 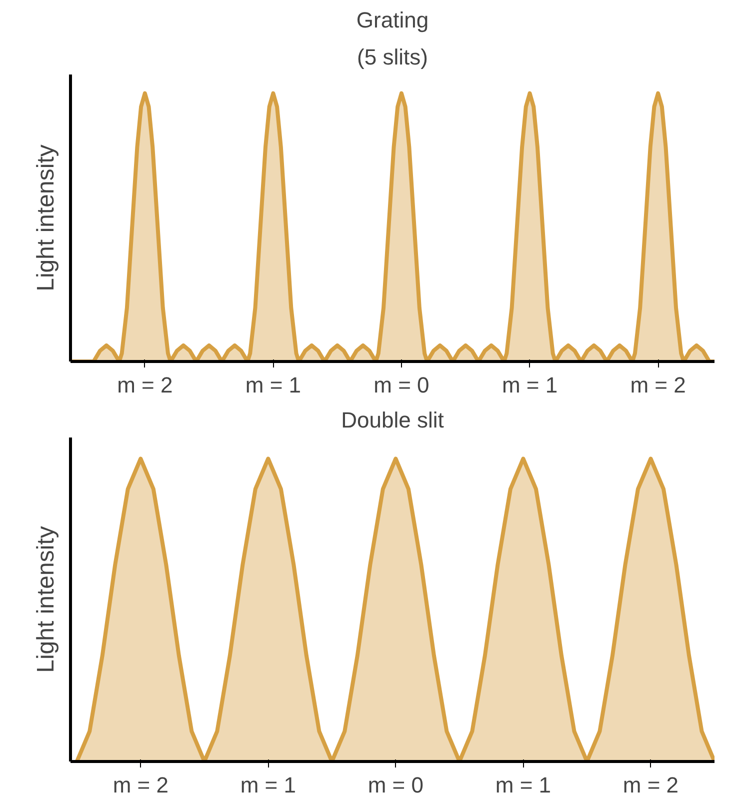 What do you see at coordinates (392, 57) in the screenshot?
I see `chart-subtitle: (5 slits)` at bounding box center [392, 57].